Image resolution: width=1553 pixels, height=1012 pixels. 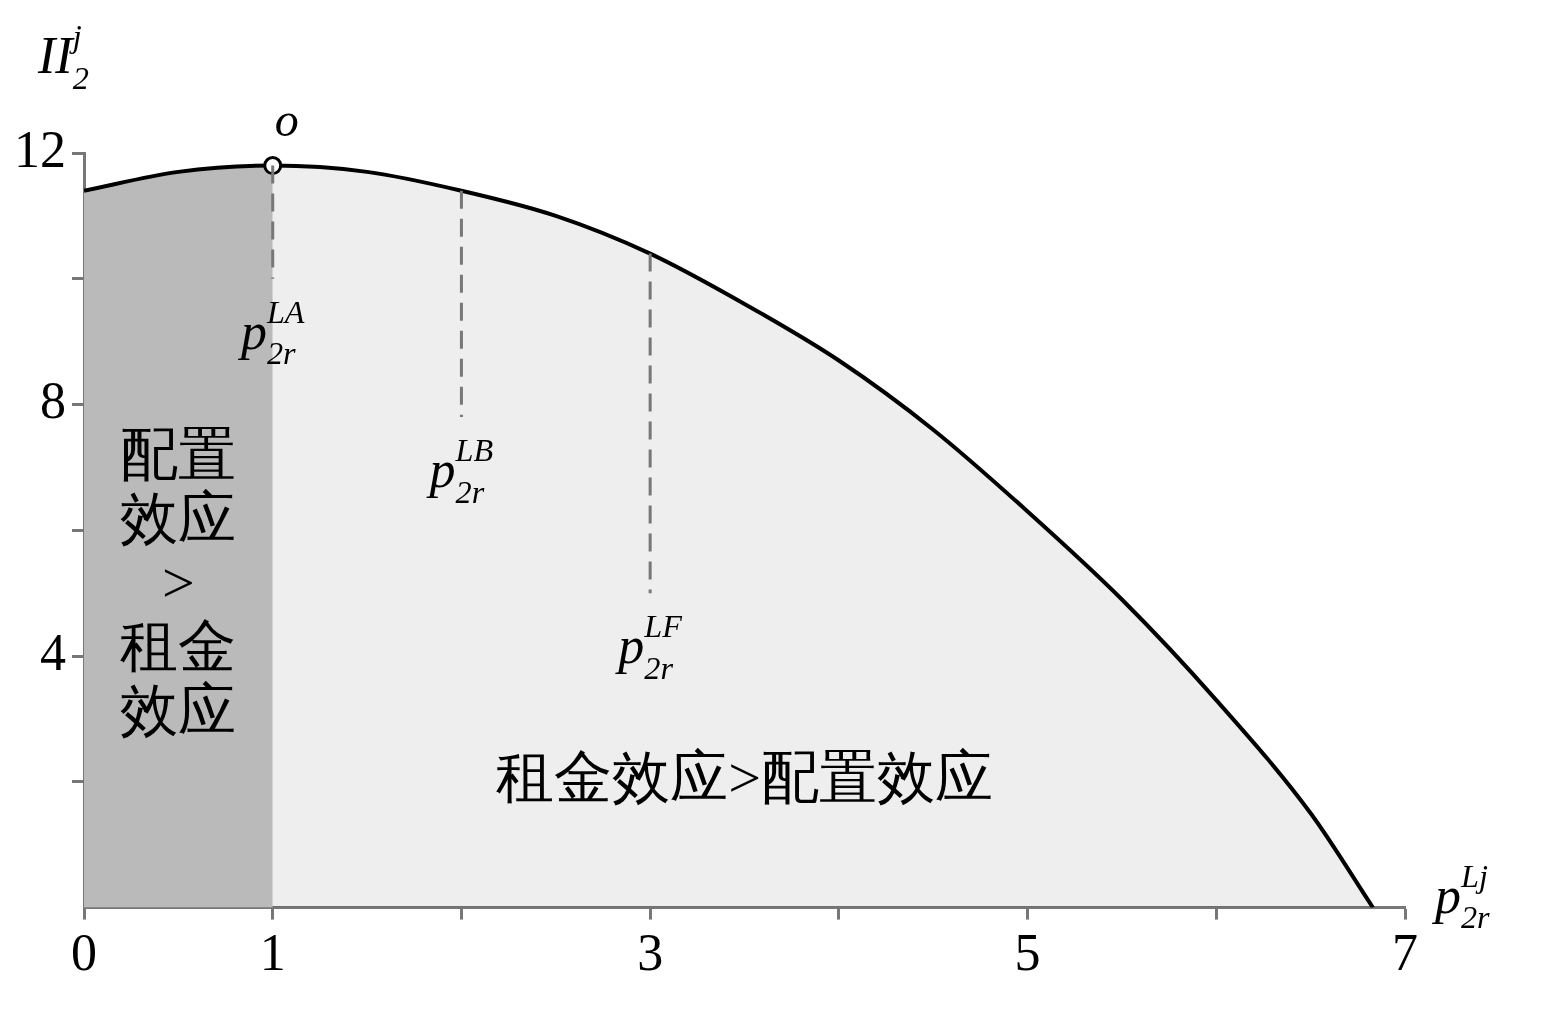 I want to click on annotation: o, so click(x=286, y=120).